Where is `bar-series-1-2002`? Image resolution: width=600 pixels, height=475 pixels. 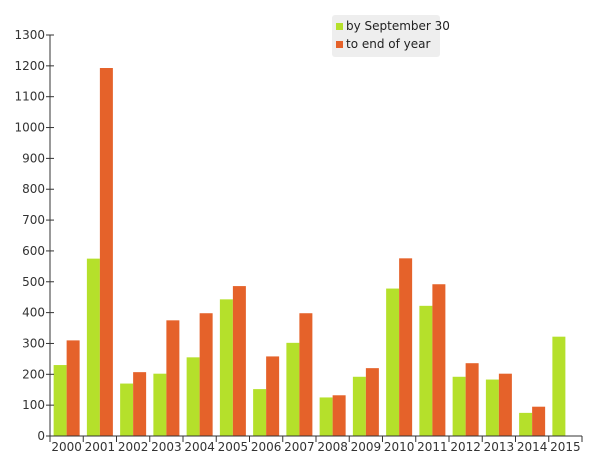 bar-series-1-2002 is located at coordinates (127, 409).